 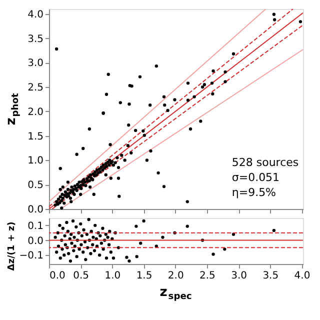 I want to click on y-tick-label: 1.0, so click(x=36, y=161).